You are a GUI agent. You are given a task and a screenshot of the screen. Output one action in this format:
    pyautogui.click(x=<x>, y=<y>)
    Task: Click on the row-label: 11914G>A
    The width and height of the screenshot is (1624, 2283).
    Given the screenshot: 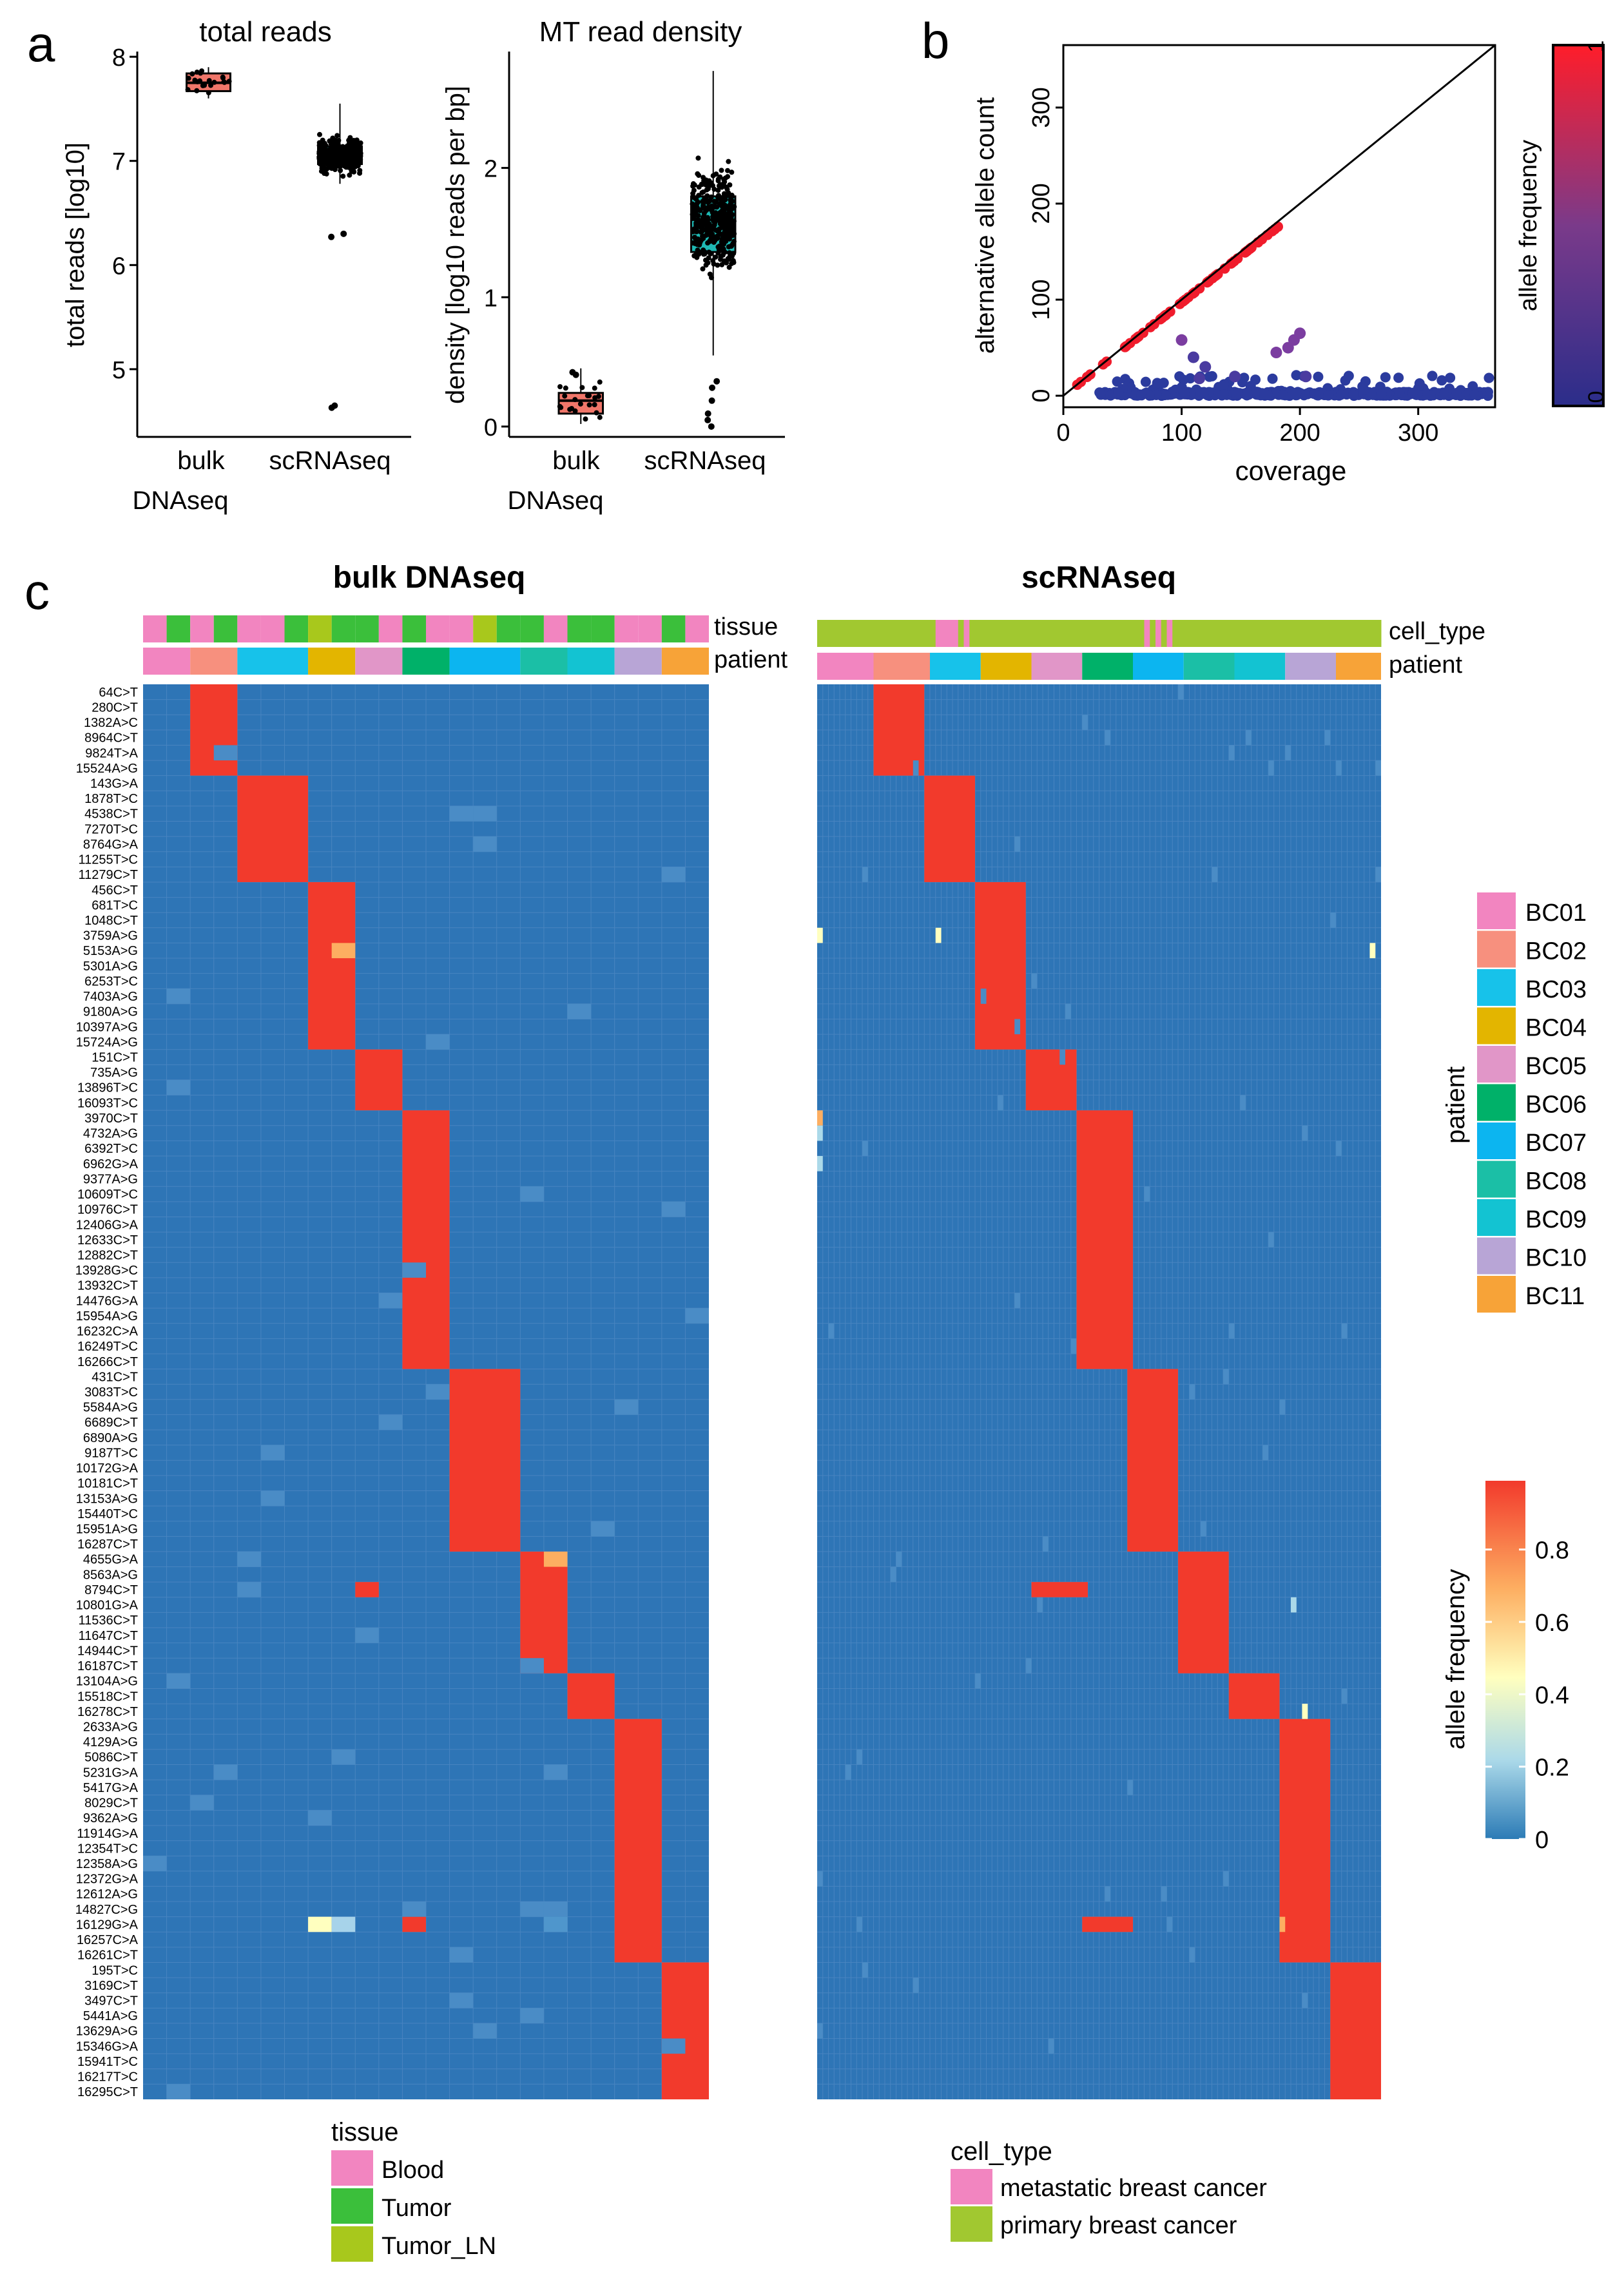 What is the action you would take?
    pyautogui.click(x=107, y=1834)
    